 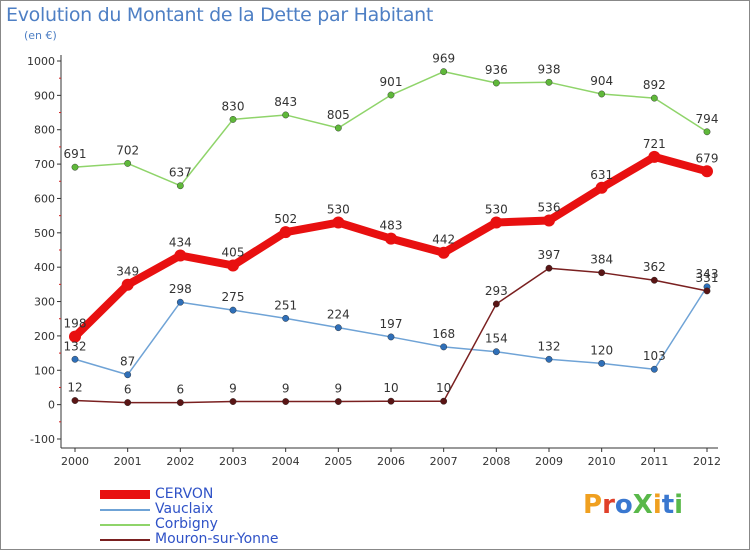 I want to click on x-tick-label: 2000, so click(x=75, y=461).